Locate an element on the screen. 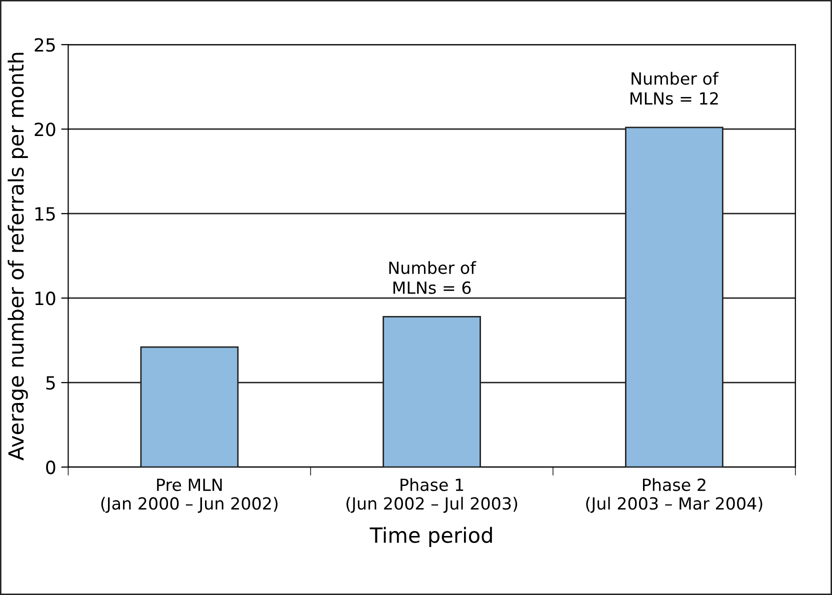 The image size is (832, 595). x-tick-label: Pre MLN (Jan 2000 – Jun 2002) is located at coordinates (189, 495).